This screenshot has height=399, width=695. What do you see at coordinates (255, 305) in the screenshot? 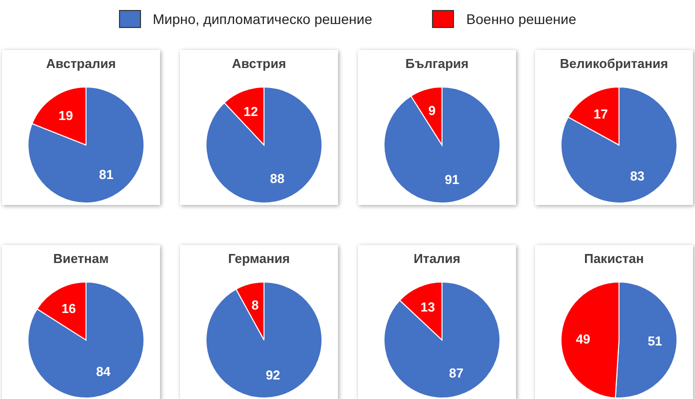
I see `data-label: 8` at bounding box center [255, 305].